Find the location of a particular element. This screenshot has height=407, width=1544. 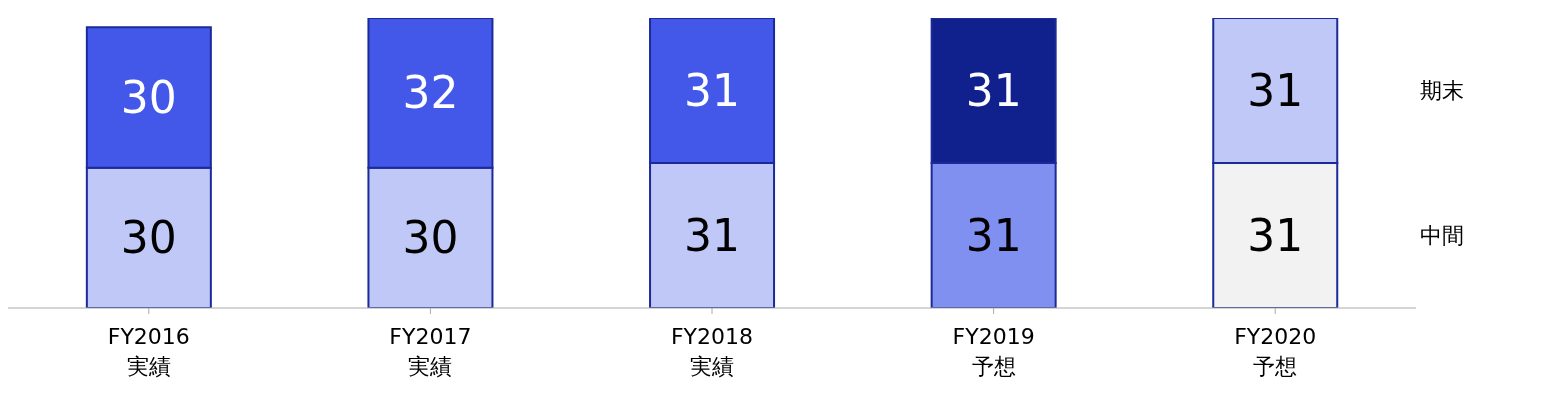

x-tick-label: FY2020 予想 is located at coordinates (1275, 351).